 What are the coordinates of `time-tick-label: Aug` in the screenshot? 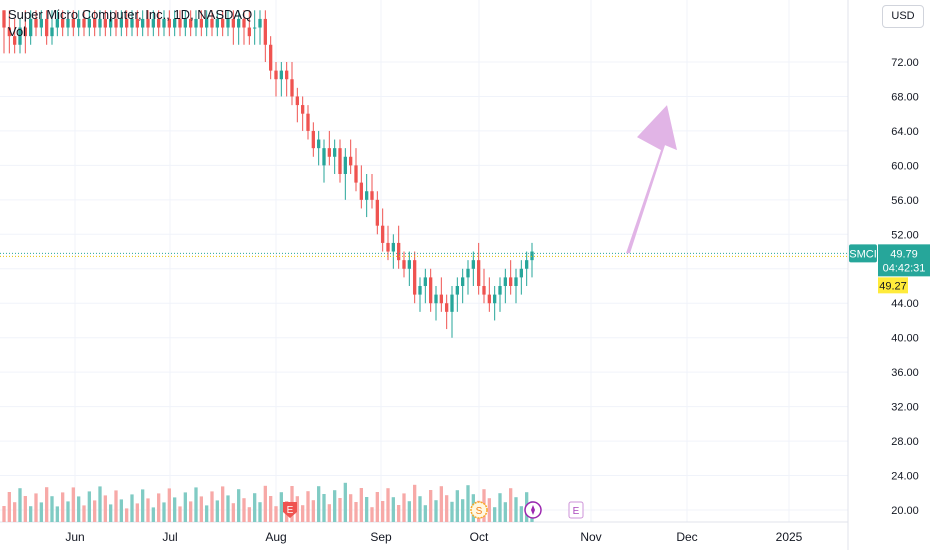 It's located at (275, 537).